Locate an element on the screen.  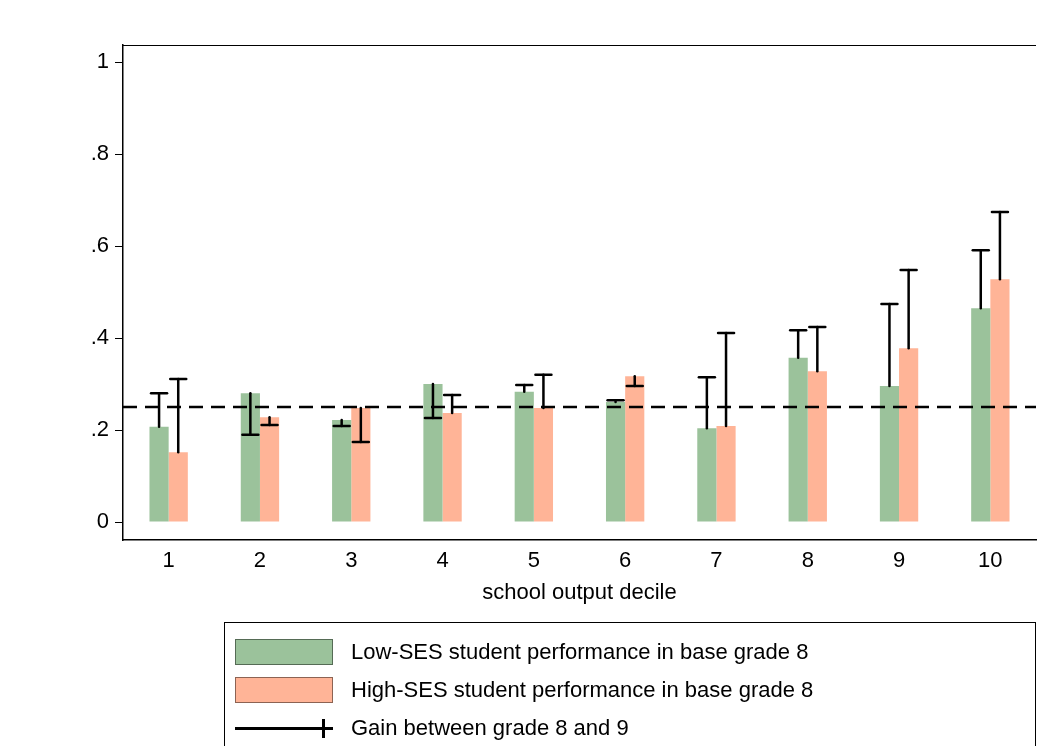
x-tick-label: 5 is located at coordinates (533, 560).